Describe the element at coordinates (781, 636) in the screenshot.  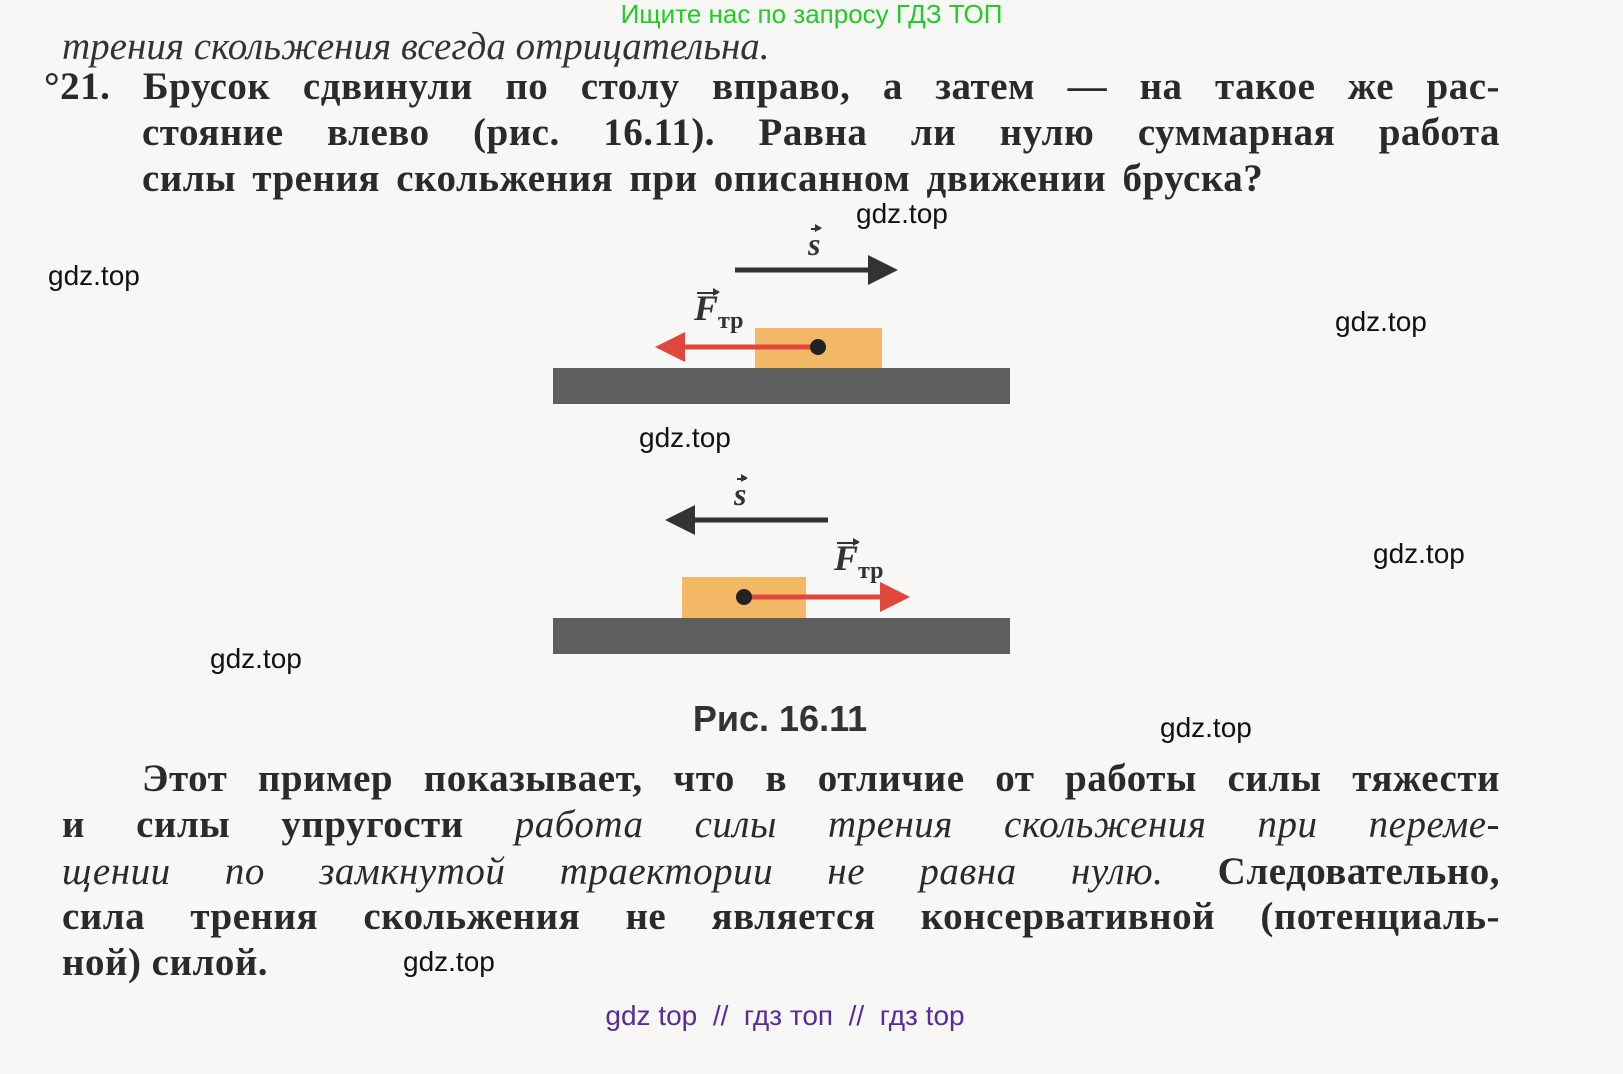
I see `table-bottom` at that location.